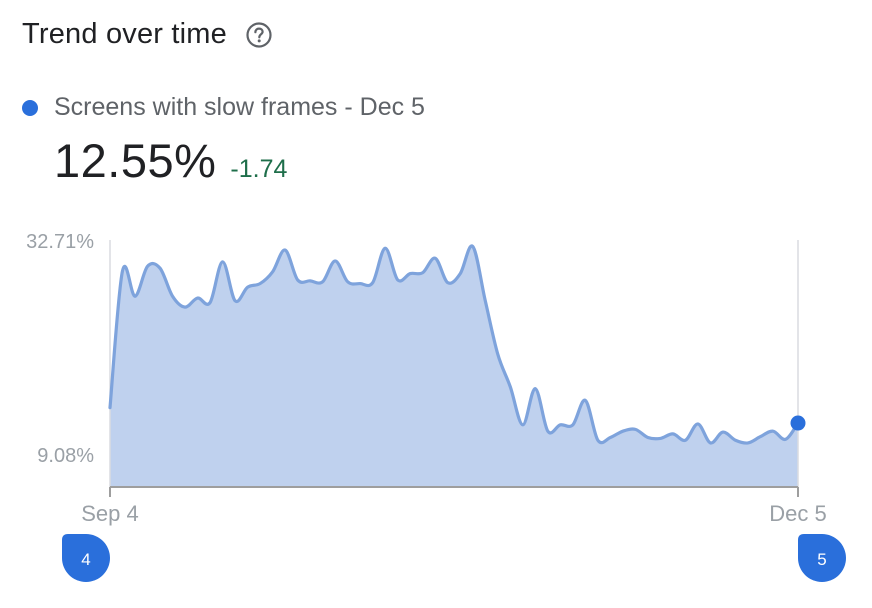 The height and width of the screenshot is (608, 872). I want to click on legend: Screens with slow frames - Dec 5, so click(223, 107).